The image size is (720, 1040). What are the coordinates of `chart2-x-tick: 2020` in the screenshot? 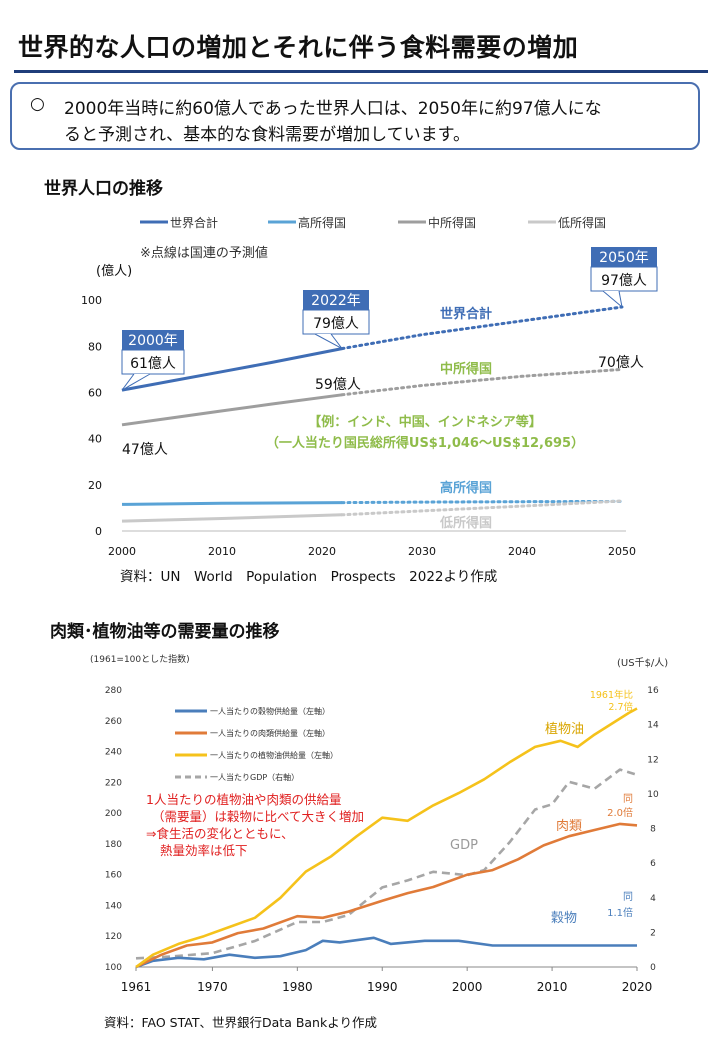 It's located at (637, 987).